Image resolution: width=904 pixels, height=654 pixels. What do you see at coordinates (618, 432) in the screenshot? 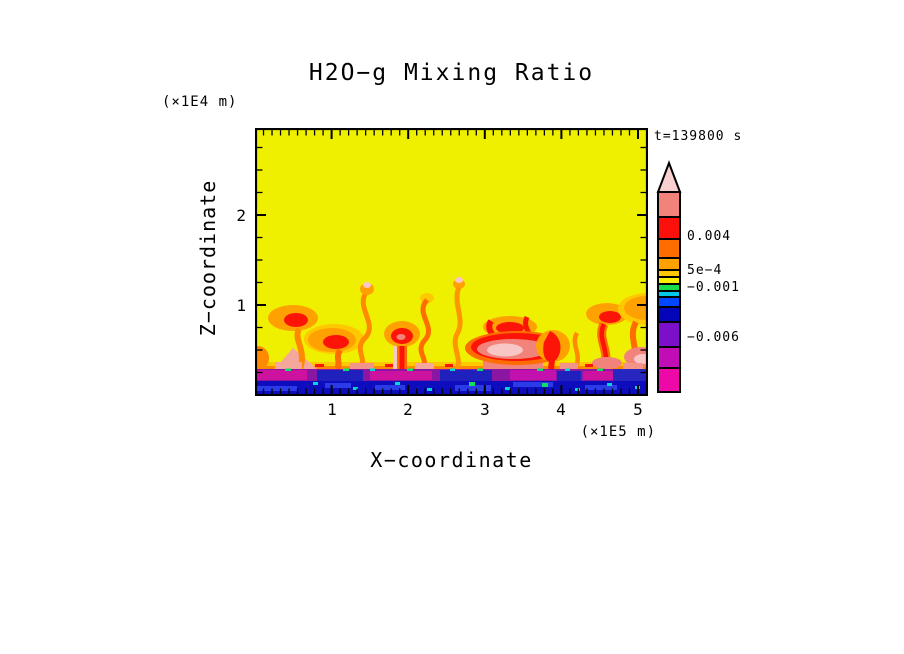
I see `x-axis-unit-label: (×1E5 m)` at bounding box center [618, 432].